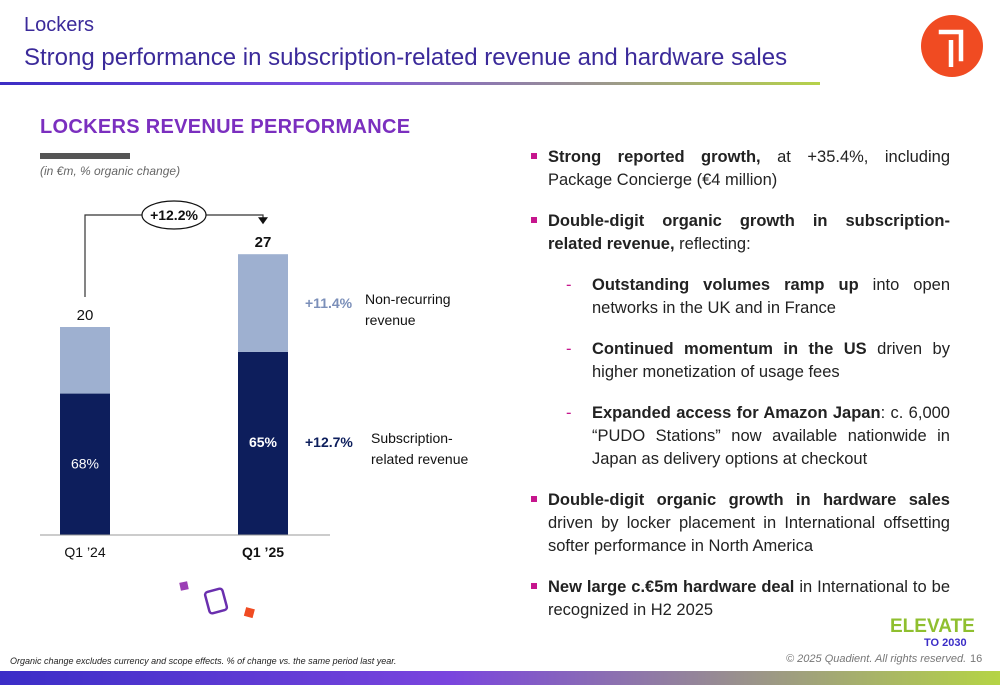 This screenshot has width=1000, height=685. Describe the element at coordinates (932, 626) in the screenshot. I see `elevate-word: ELEVATE` at that location.